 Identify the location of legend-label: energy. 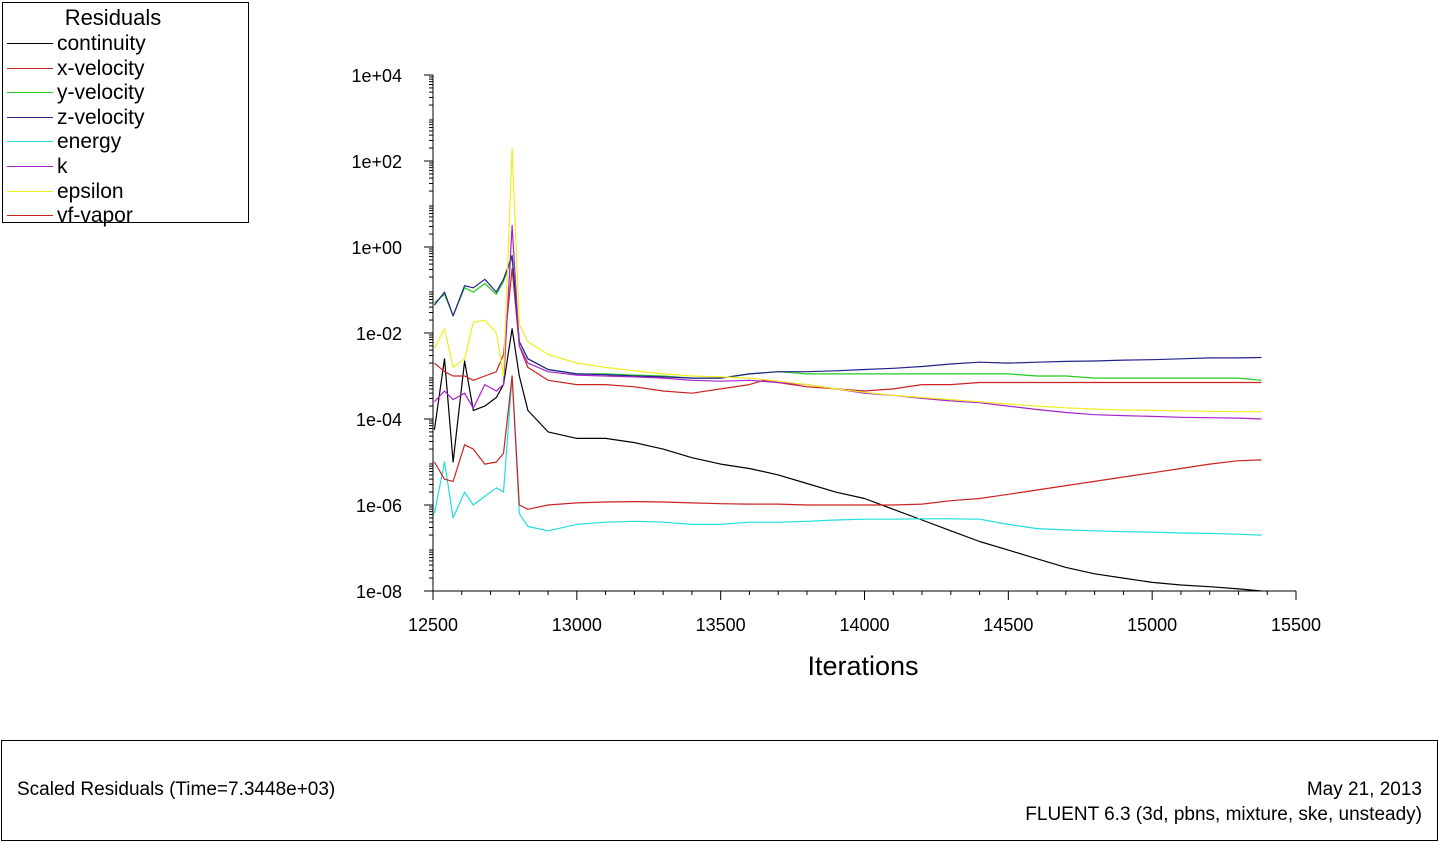
(89, 142).